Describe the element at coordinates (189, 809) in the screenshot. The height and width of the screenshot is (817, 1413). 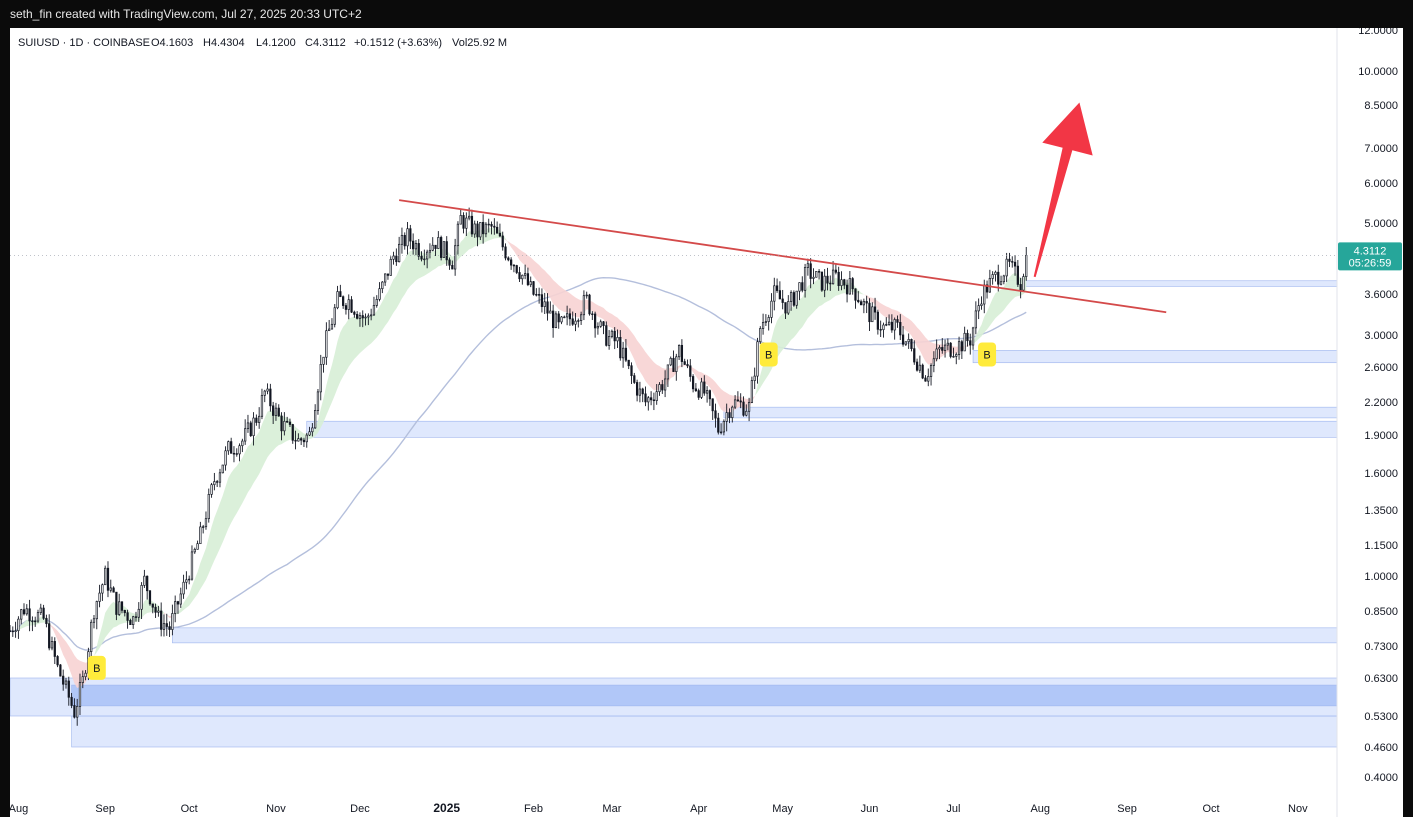
I see `time-tick-label: Oct` at that location.